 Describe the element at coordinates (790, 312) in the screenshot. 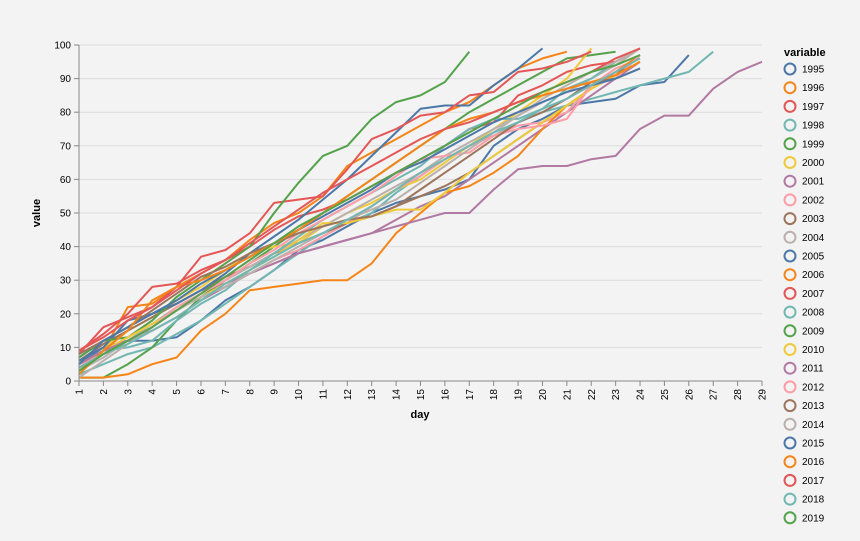

I see `legend-symbol-2008` at that location.